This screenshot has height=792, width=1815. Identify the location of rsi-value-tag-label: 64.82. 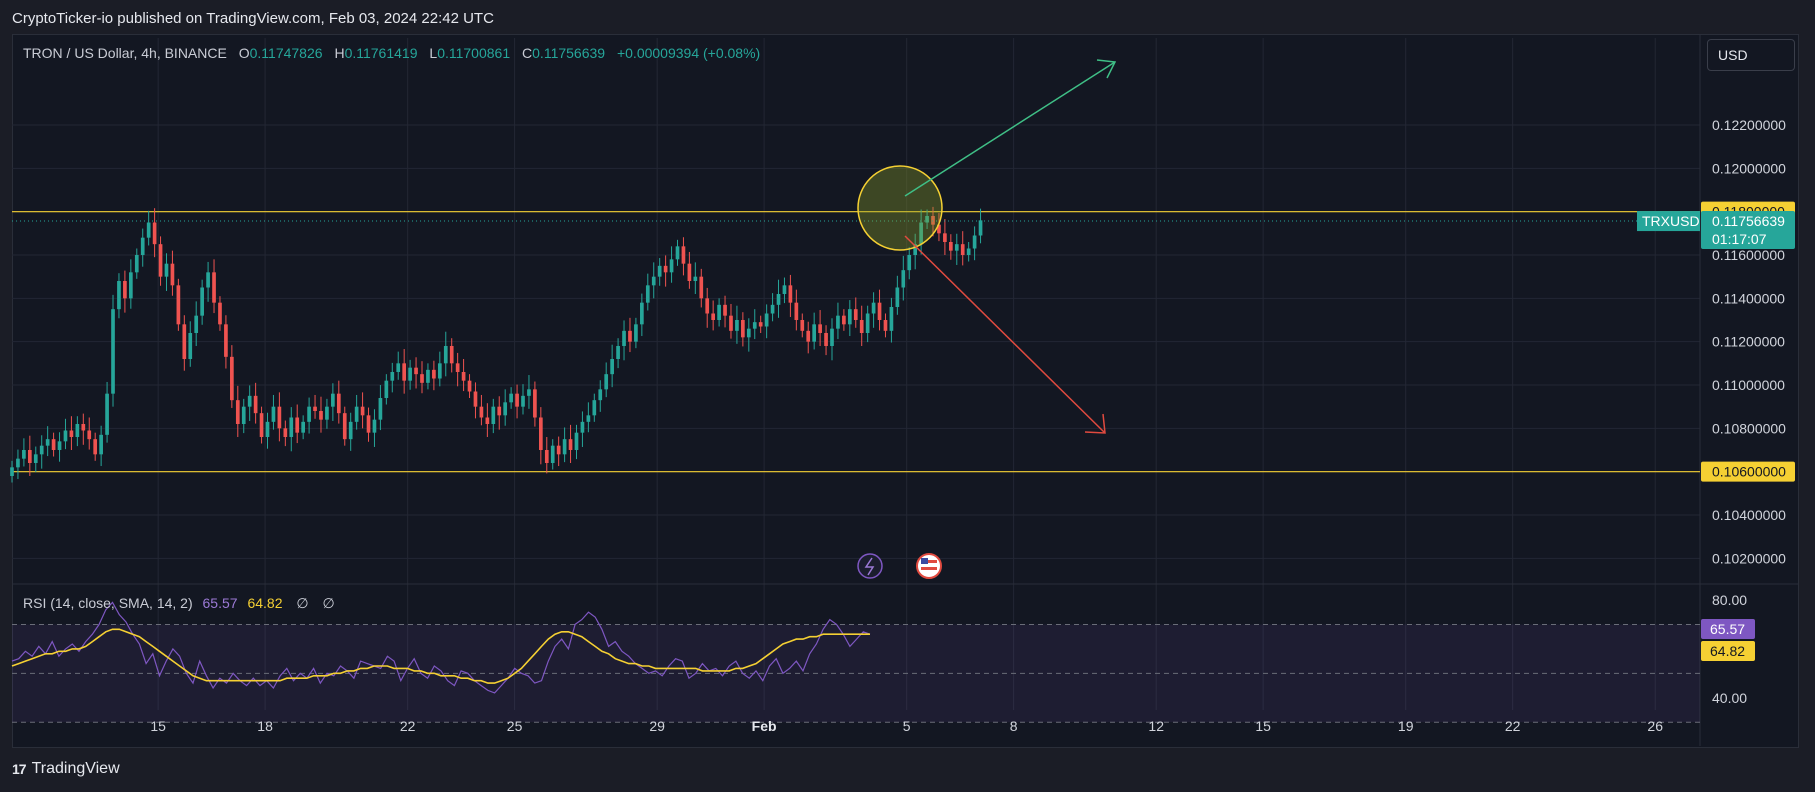
(1727, 651).